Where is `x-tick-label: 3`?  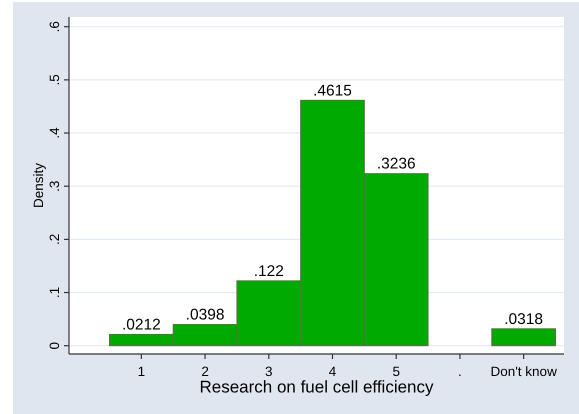 x-tick-label: 3 is located at coordinates (269, 371).